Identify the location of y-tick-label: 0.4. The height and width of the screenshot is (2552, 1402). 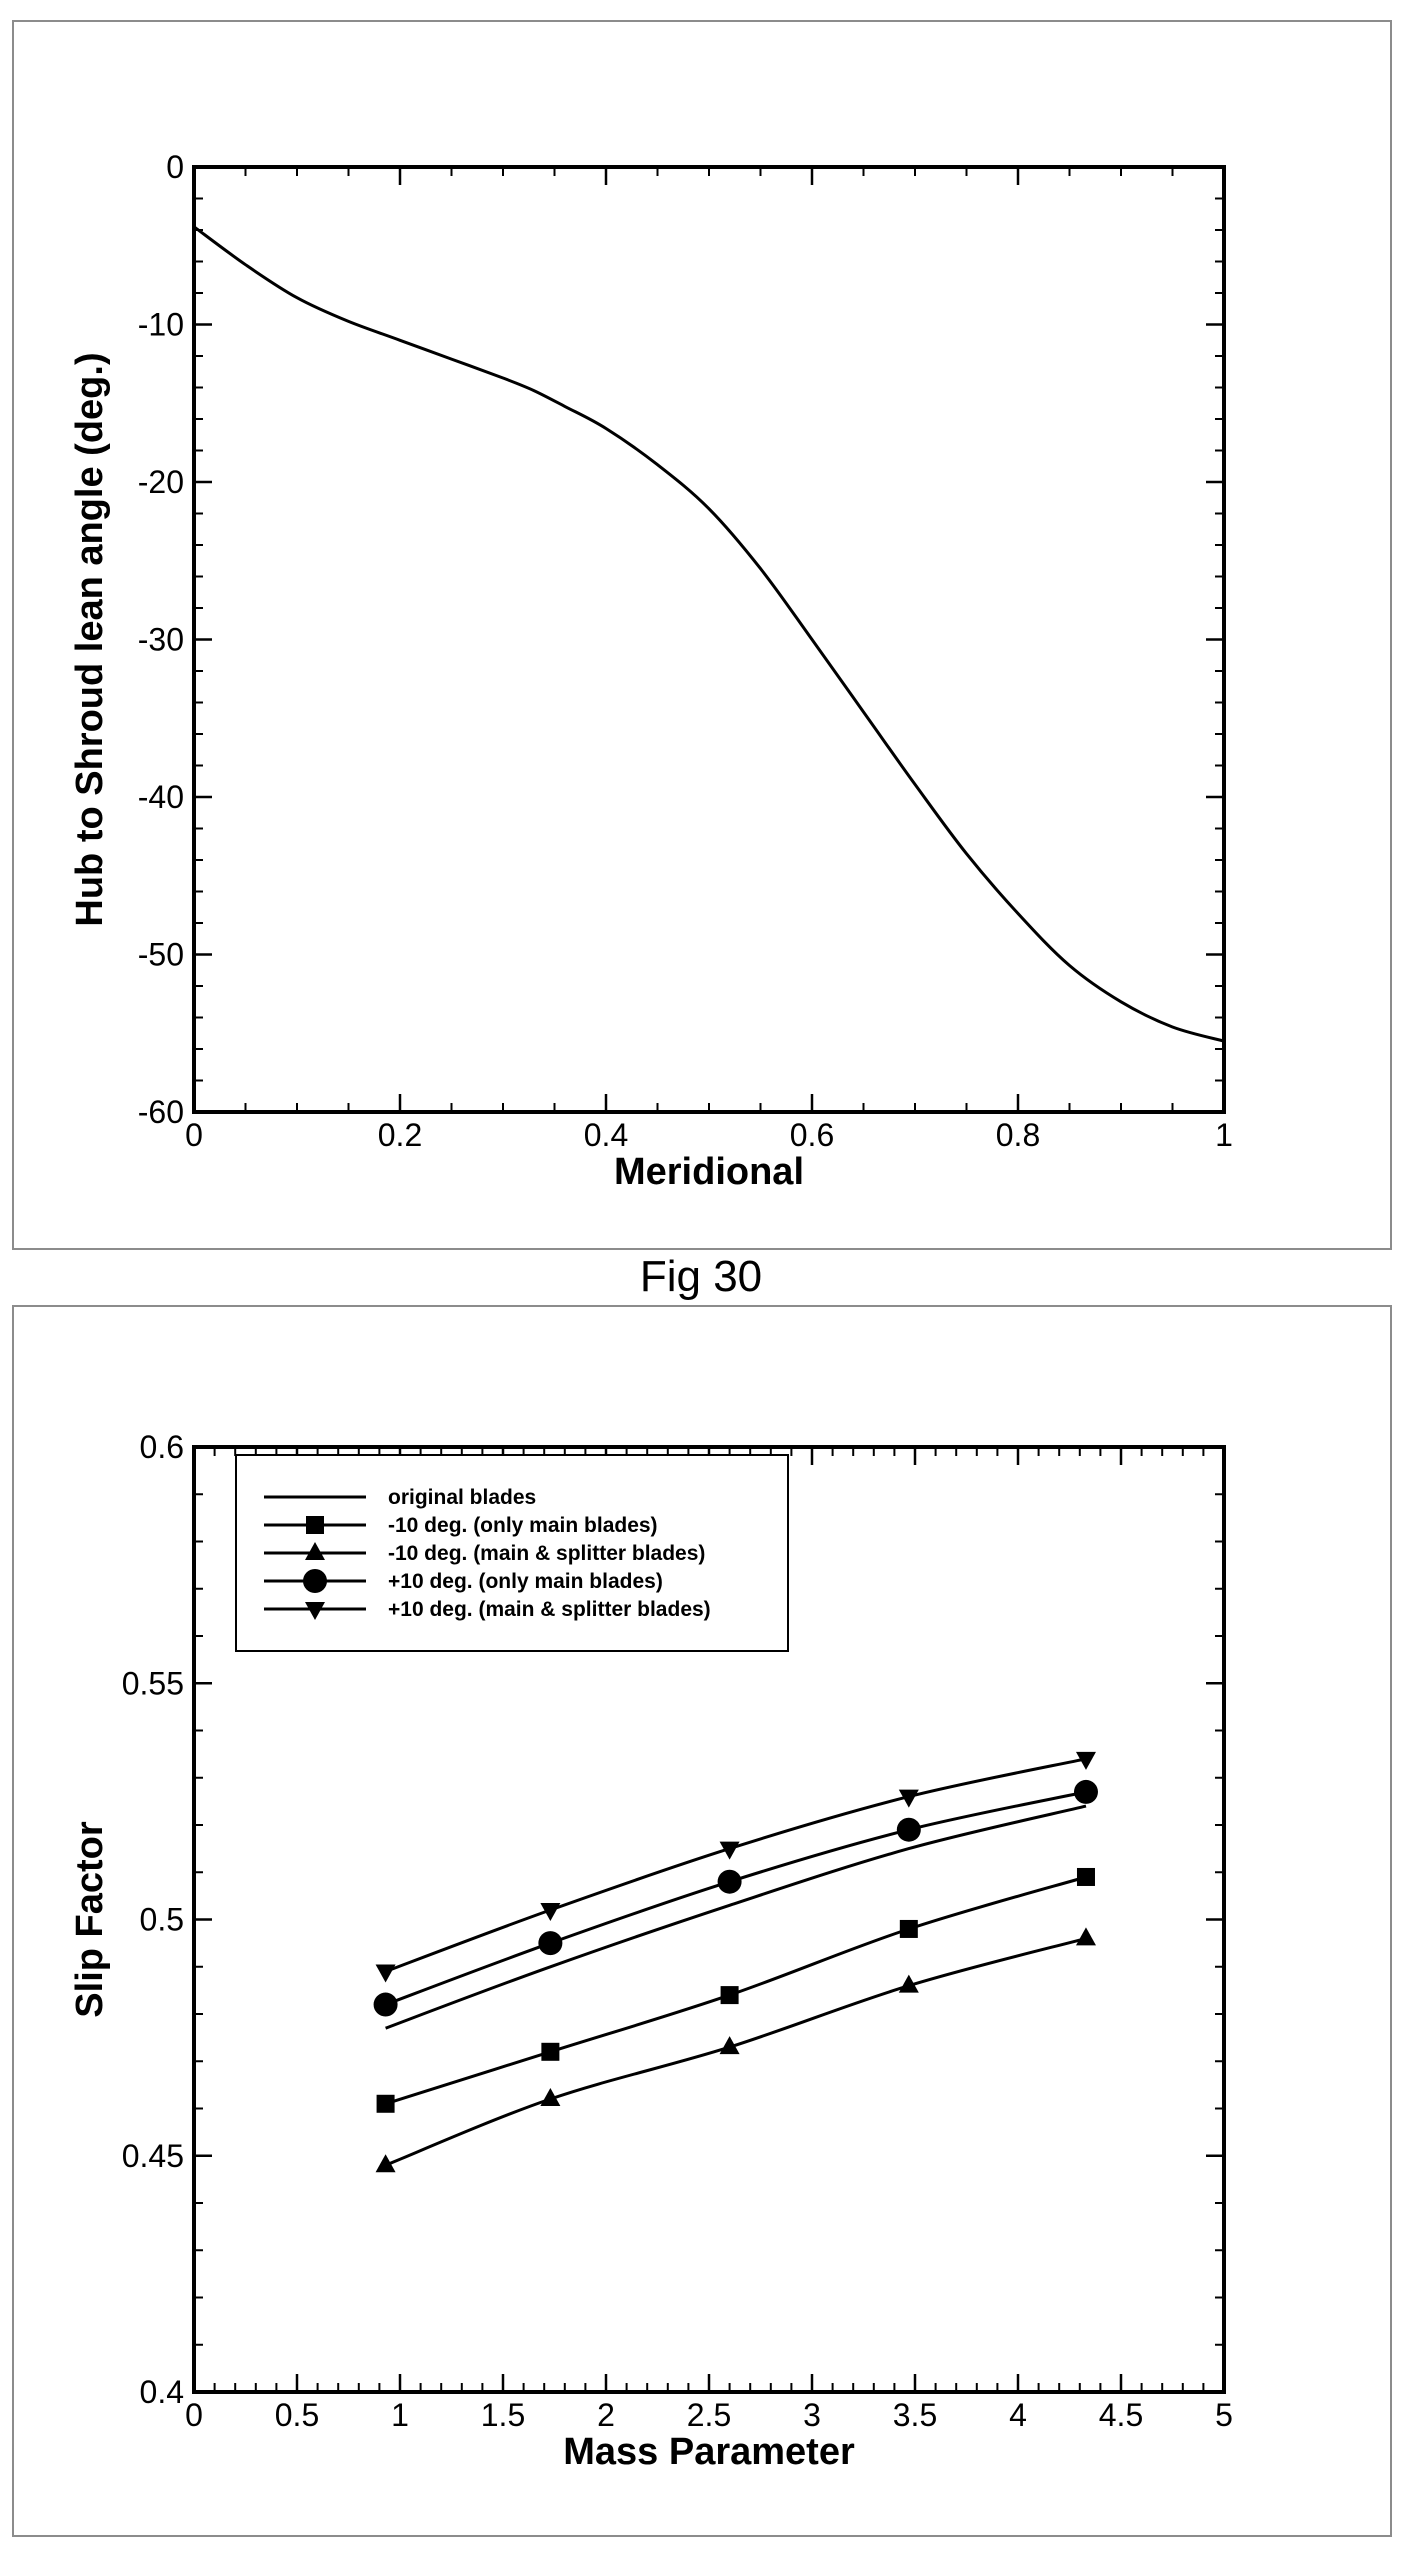
(162, 2392).